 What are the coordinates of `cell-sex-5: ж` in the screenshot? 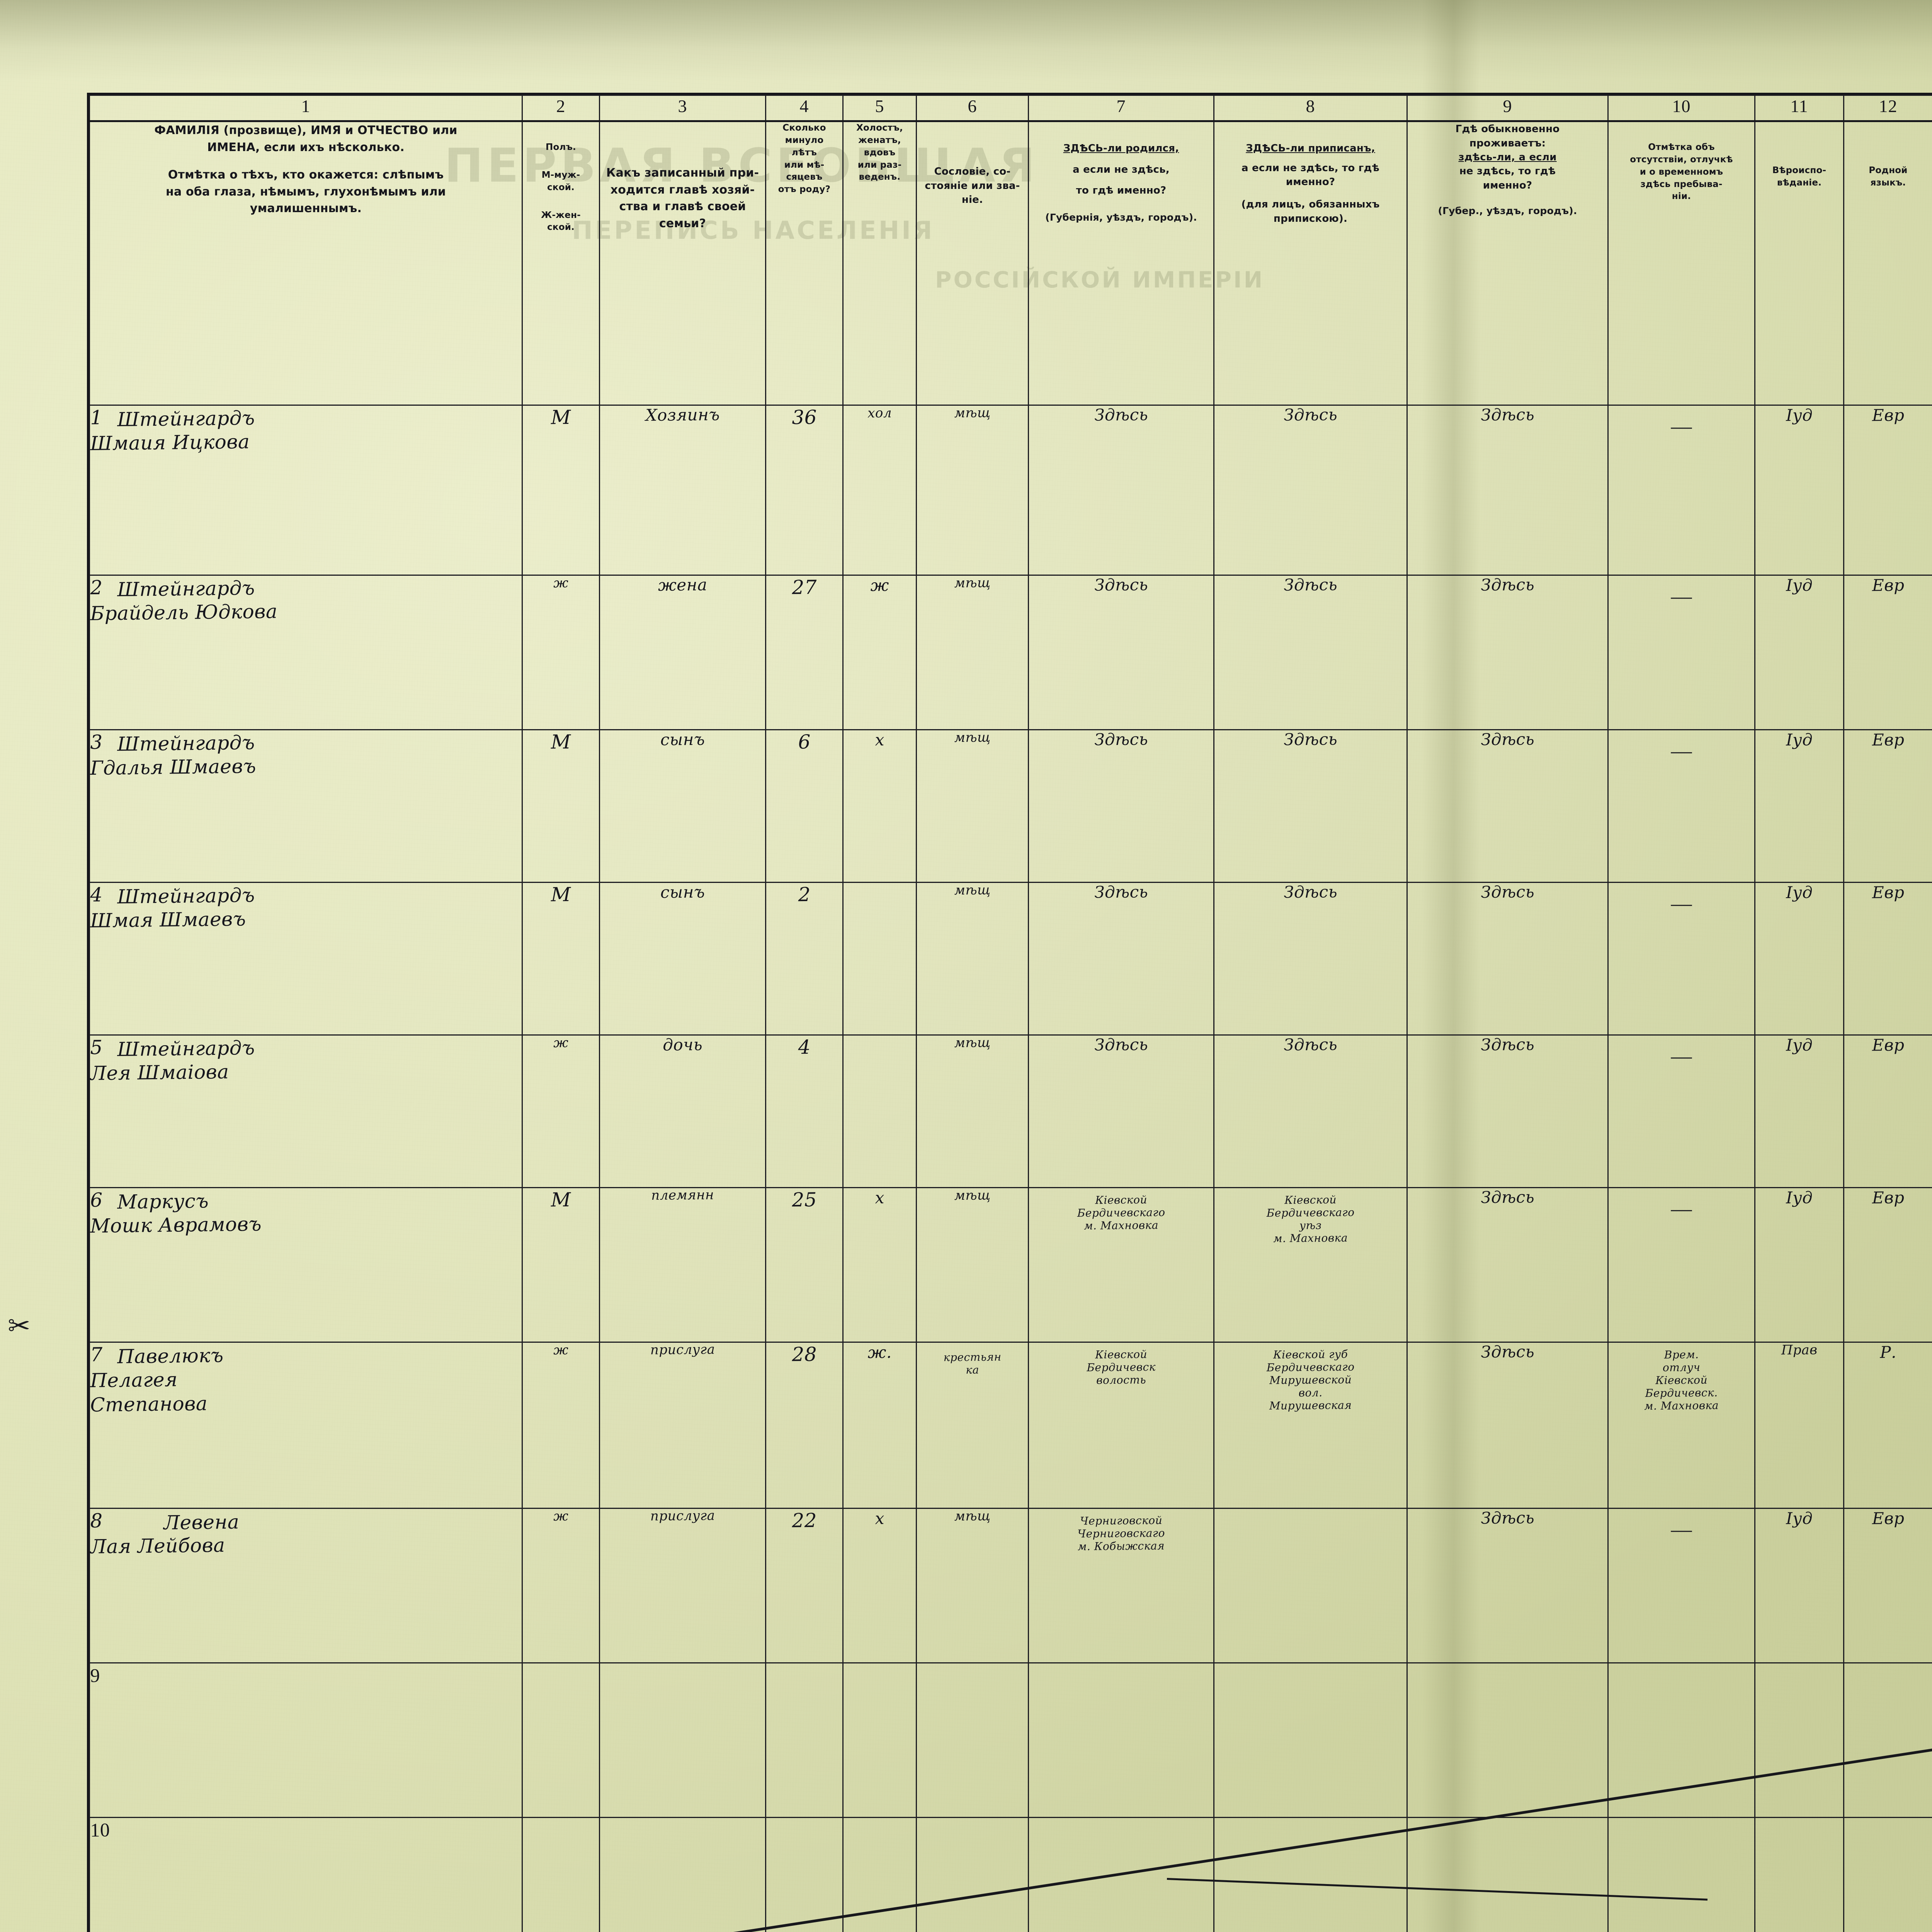 It's located at (561, 1111).